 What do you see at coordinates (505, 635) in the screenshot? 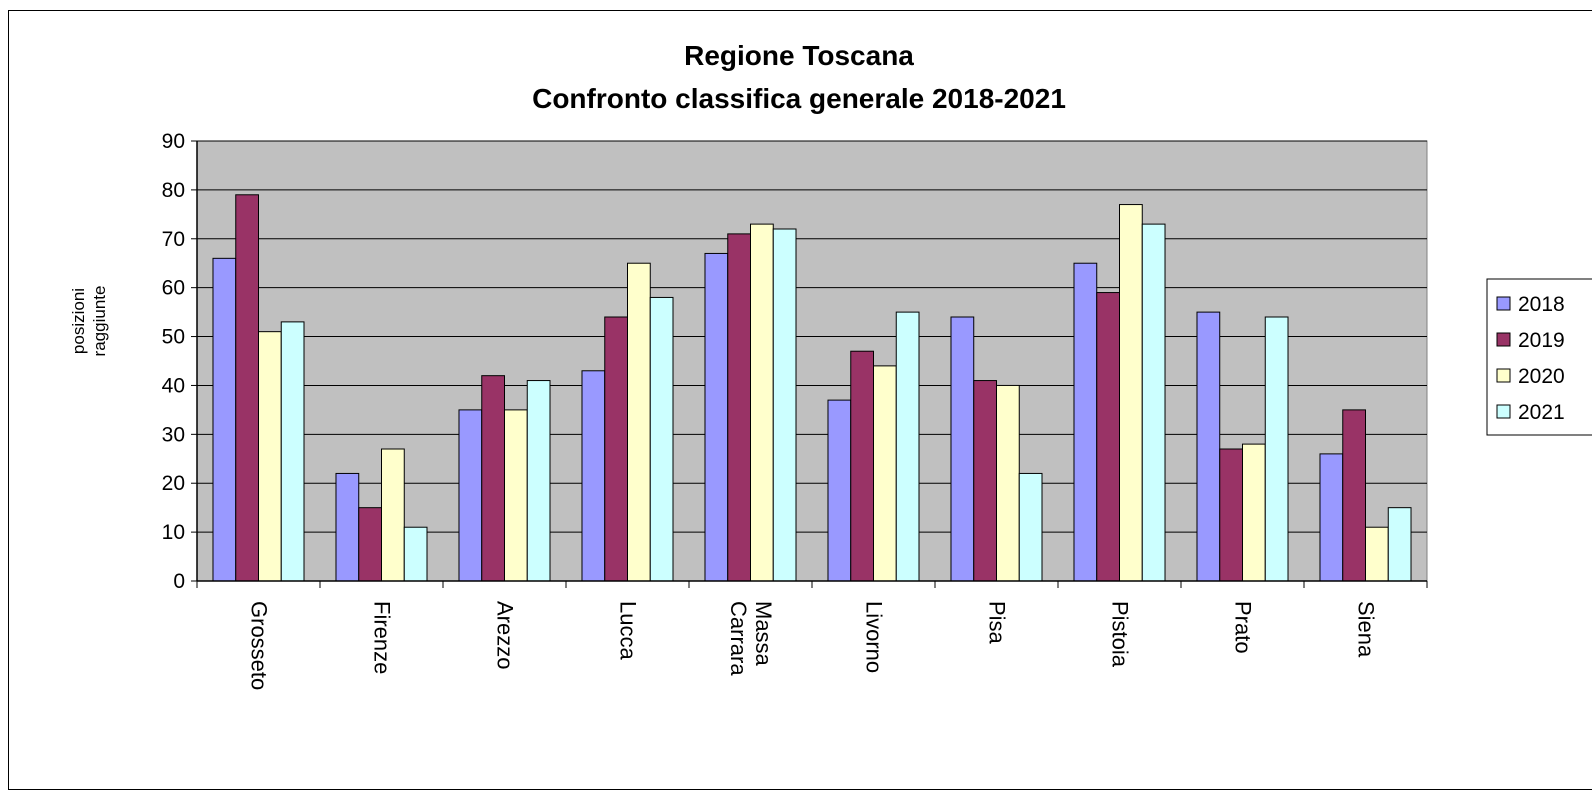
I see `x-category-label: Arezzo` at bounding box center [505, 635].